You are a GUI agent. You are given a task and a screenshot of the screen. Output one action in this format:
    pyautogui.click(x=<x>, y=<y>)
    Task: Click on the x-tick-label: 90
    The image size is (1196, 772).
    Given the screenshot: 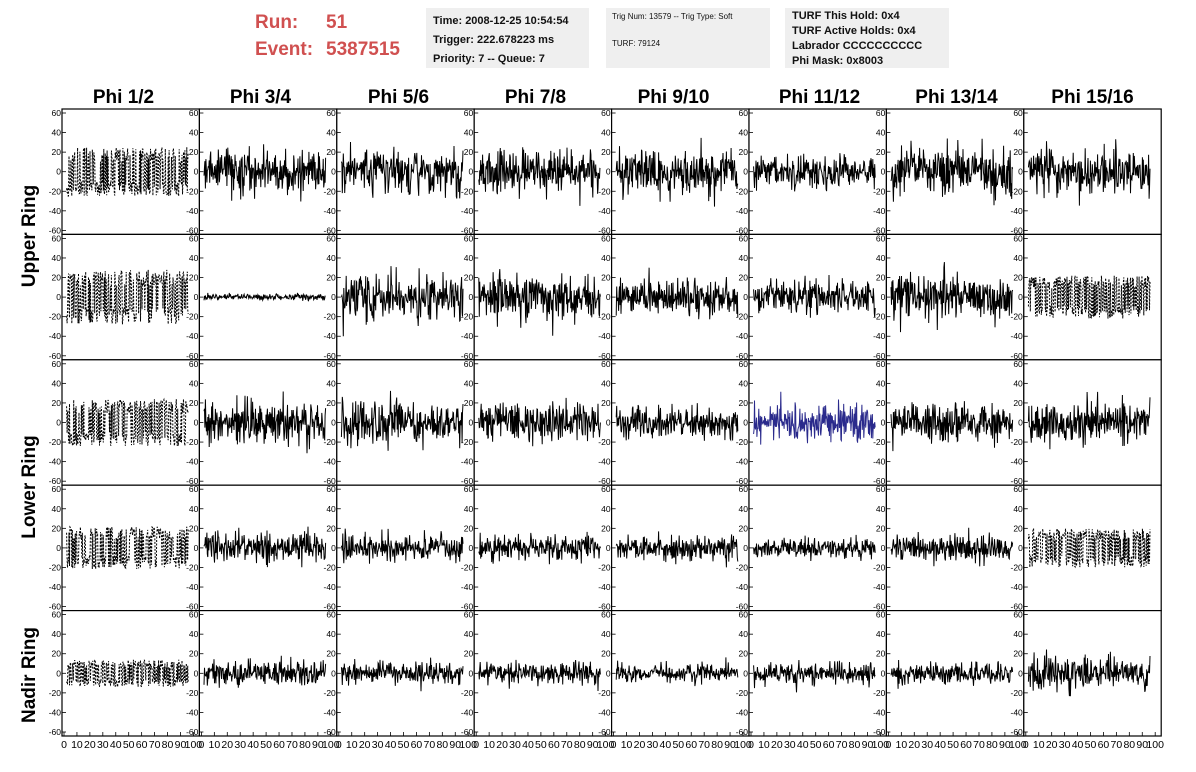 What is the action you would take?
    pyautogui.click(x=318, y=745)
    